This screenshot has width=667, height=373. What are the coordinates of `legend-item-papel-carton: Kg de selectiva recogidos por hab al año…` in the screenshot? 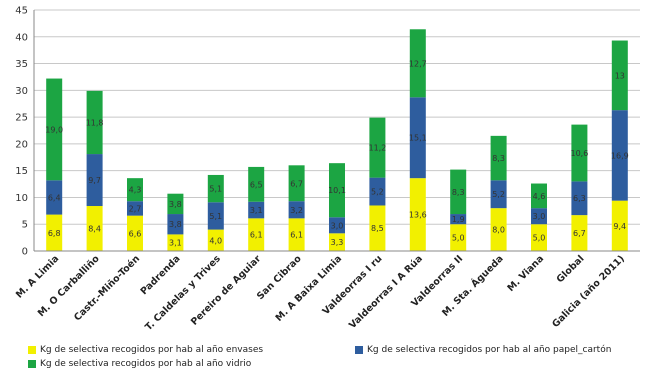 It's located at (483, 350).